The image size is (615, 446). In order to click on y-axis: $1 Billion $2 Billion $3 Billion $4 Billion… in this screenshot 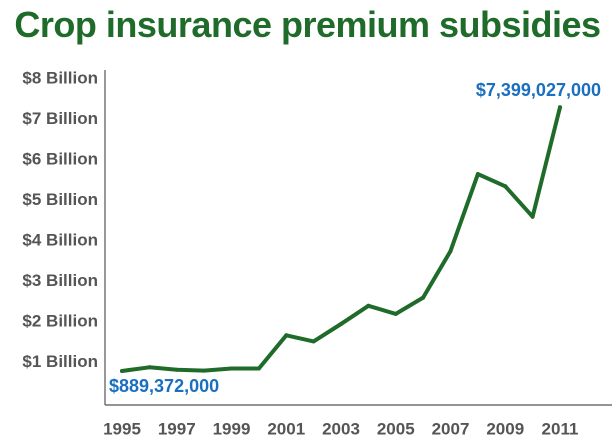, I will do `click(64, 236)`.